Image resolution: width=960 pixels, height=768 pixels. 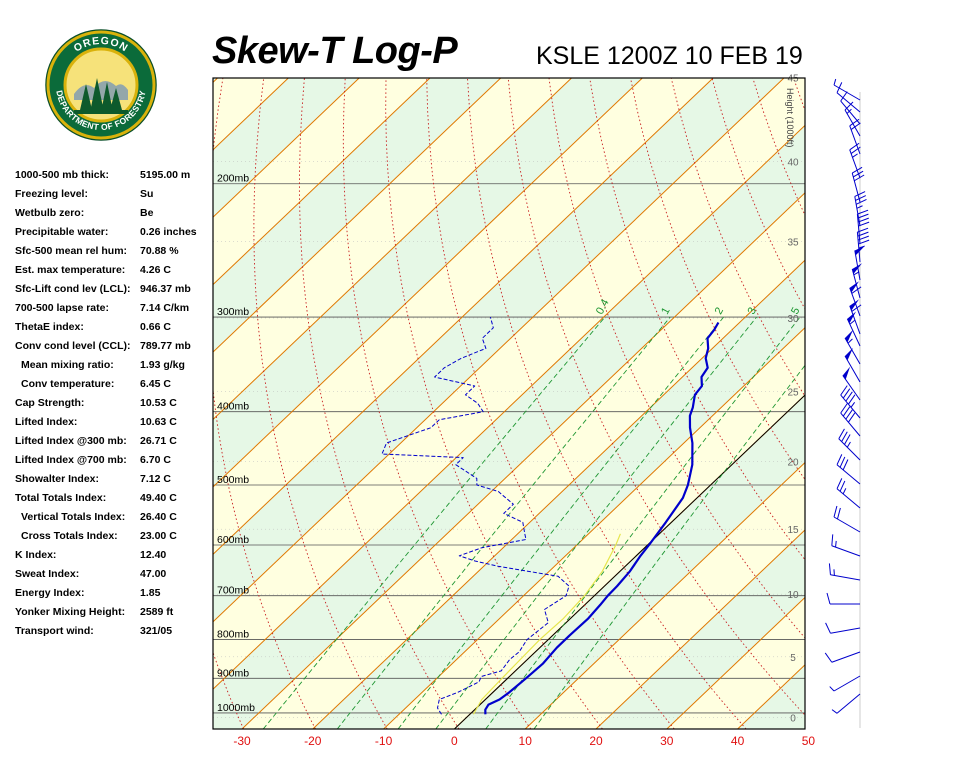 What do you see at coordinates (165, 175) in the screenshot?
I see `index-value: 5195.00 m` at bounding box center [165, 175].